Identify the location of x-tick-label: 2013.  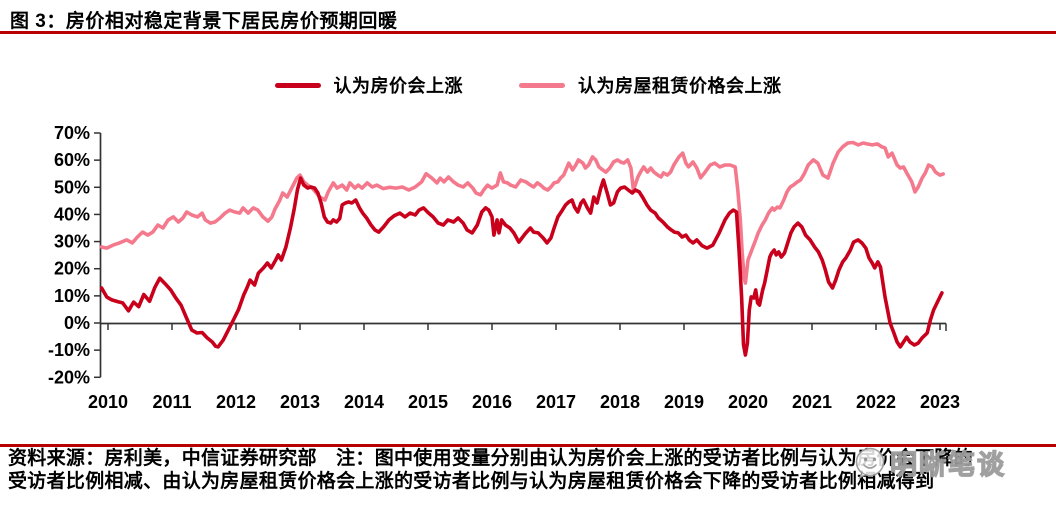
(300, 402).